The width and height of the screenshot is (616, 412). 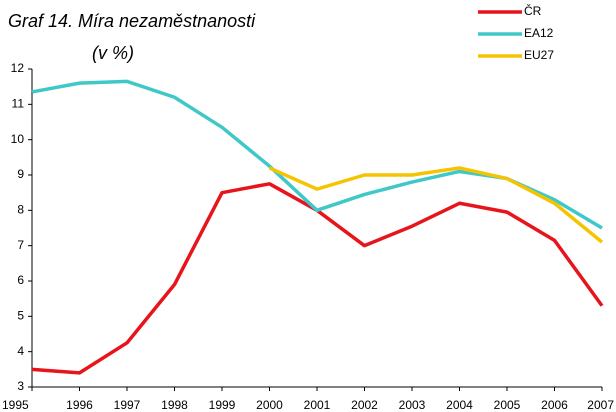 What do you see at coordinates (364, 405) in the screenshot?
I see `x-tick-label: 2002` at bounding box center [364, 405].